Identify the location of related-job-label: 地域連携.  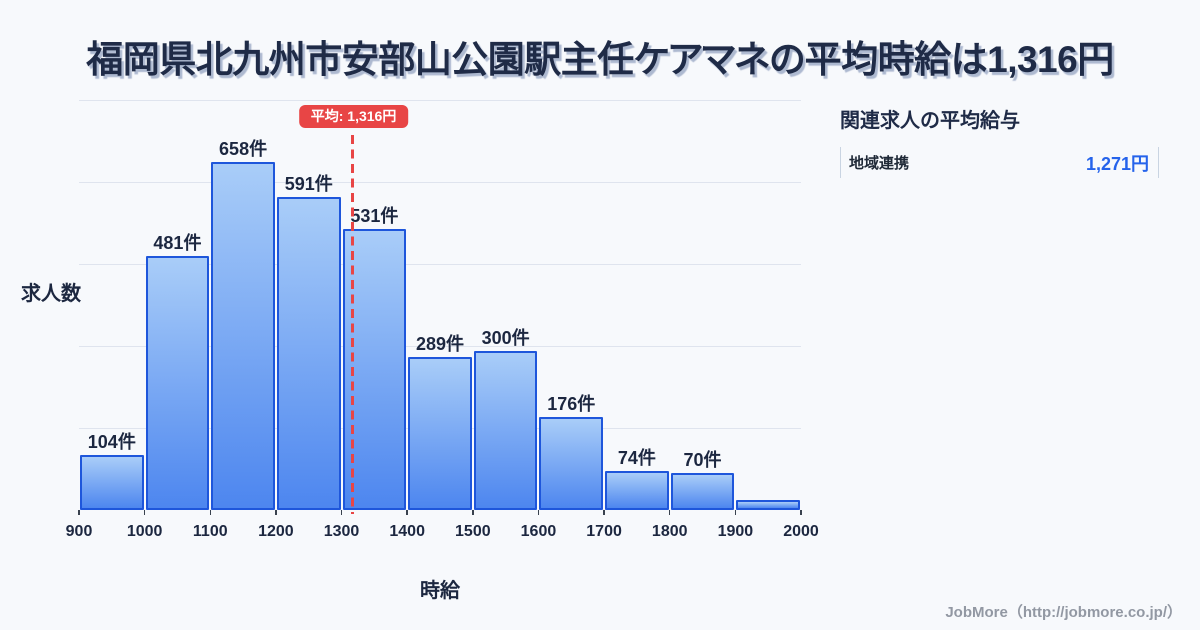
(879, 163).